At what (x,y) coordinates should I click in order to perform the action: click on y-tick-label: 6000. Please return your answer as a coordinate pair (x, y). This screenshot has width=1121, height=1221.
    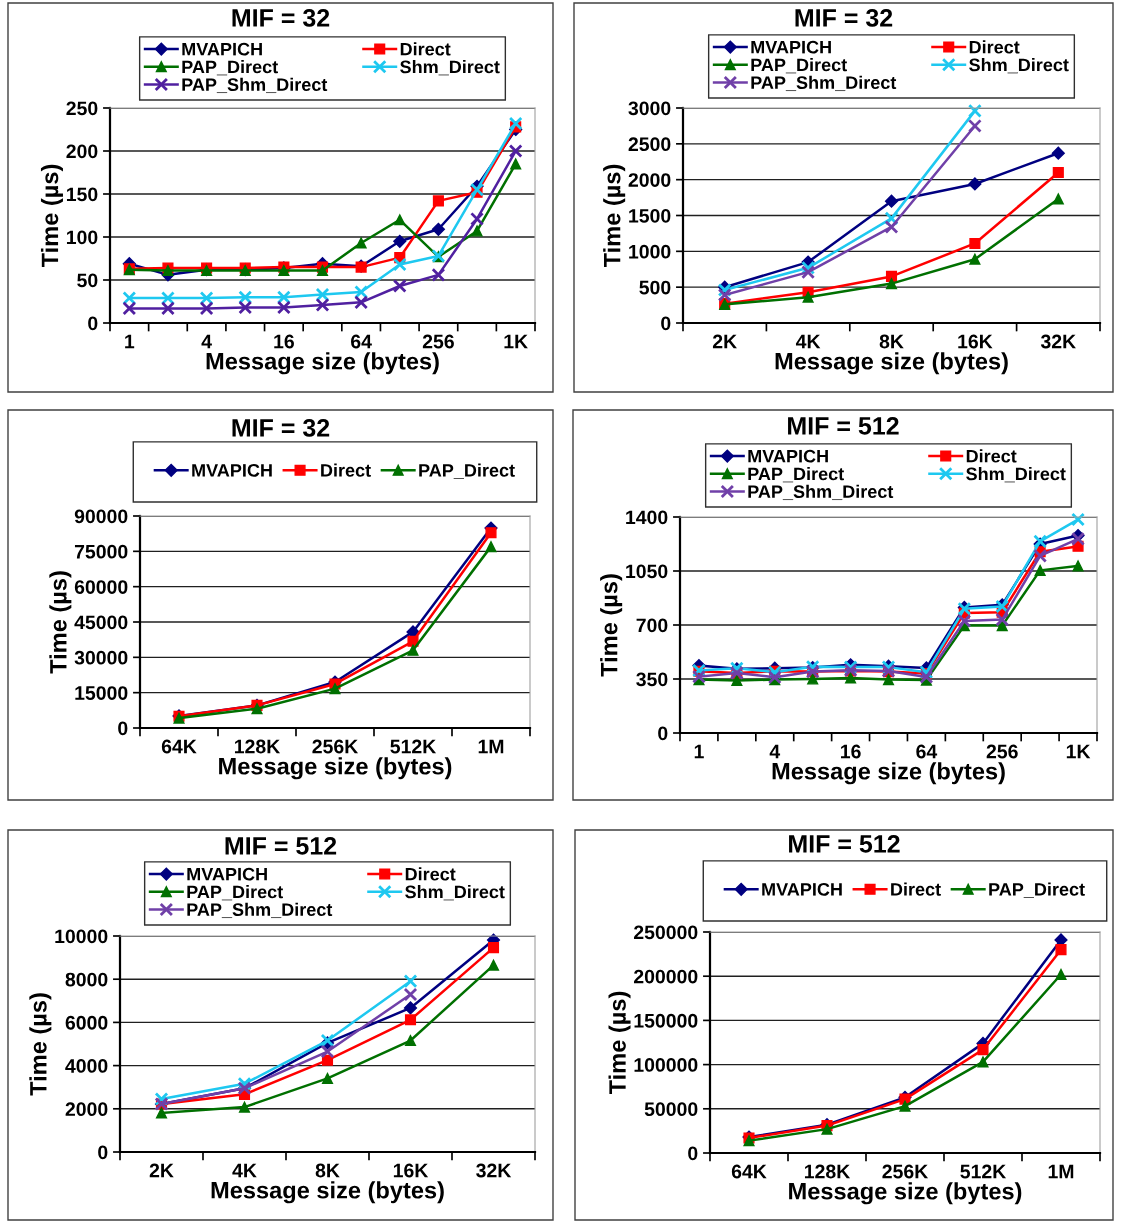
    Looking at the image, I should click on (86, 1022).